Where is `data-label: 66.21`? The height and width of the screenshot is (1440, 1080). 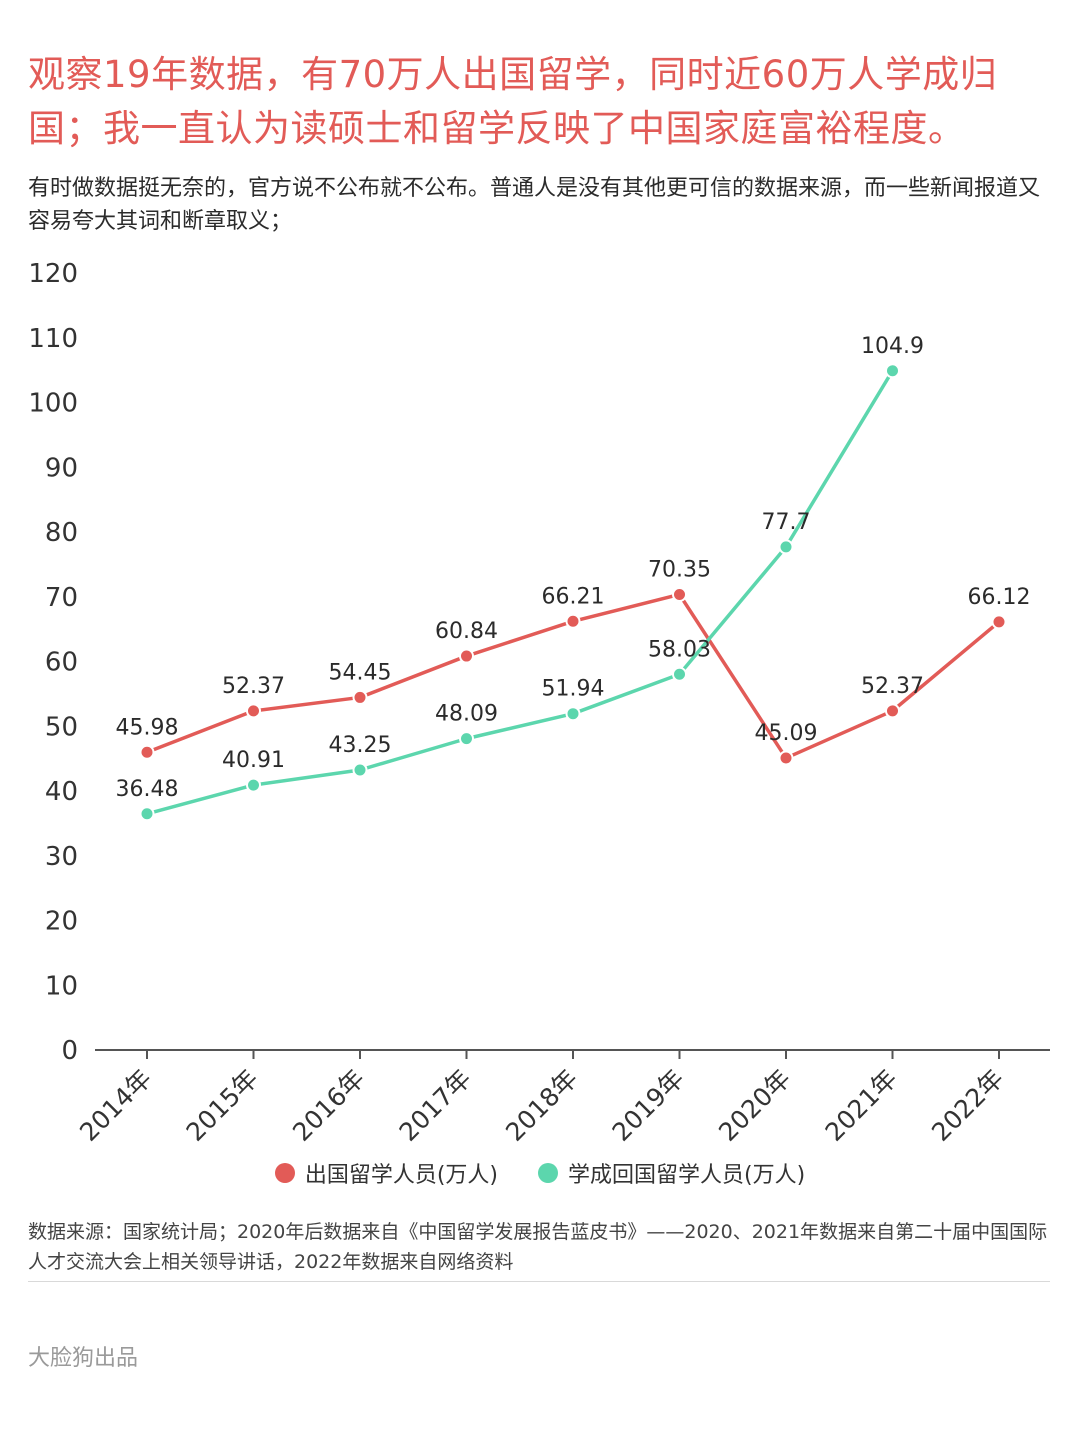
data-label: 66.21 is located at coordinates (573, 596).